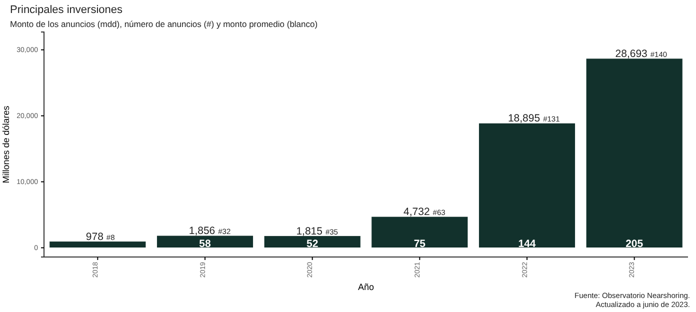 This screenshot has width=696, height=312. What do you see at coordinates (164, 24) in the screenshot?
I see `chart-subtitle: Monto de los anuncios (mdd), número de anuncios (#) y monto promedio (blanco)` at bounding box center [164, 24].